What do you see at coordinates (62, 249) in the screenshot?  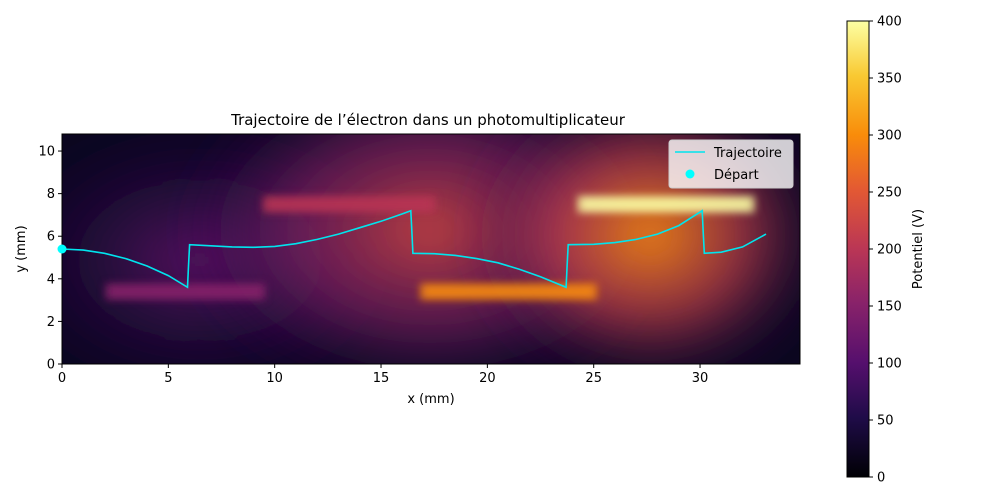 I see `start-point` at bounding box center [62, 249].